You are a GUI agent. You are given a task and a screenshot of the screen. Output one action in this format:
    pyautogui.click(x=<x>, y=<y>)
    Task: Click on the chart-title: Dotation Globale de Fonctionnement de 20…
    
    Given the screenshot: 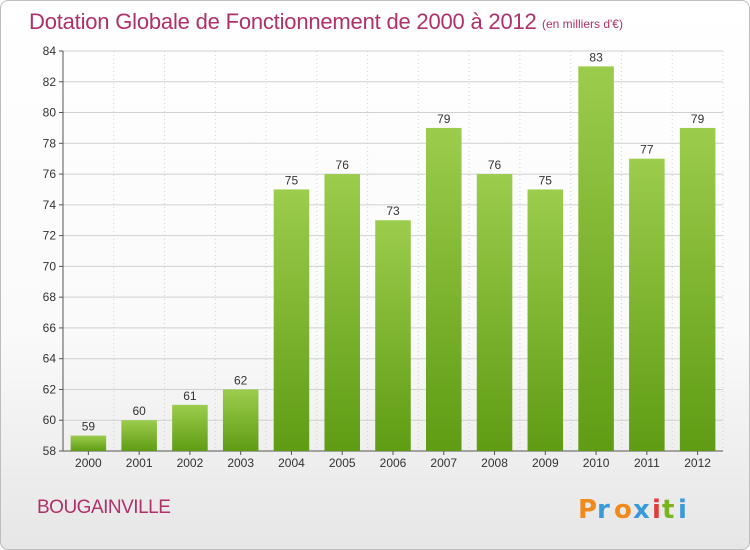 What is the action you would take?
    pyautogui.click(x=283, y=21)
    